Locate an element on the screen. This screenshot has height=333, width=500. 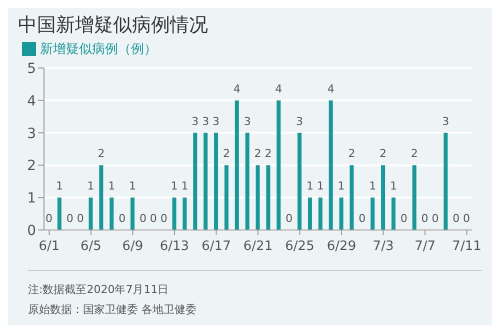
x-tick-label: 6/5 is located at coordinates (91, 246).